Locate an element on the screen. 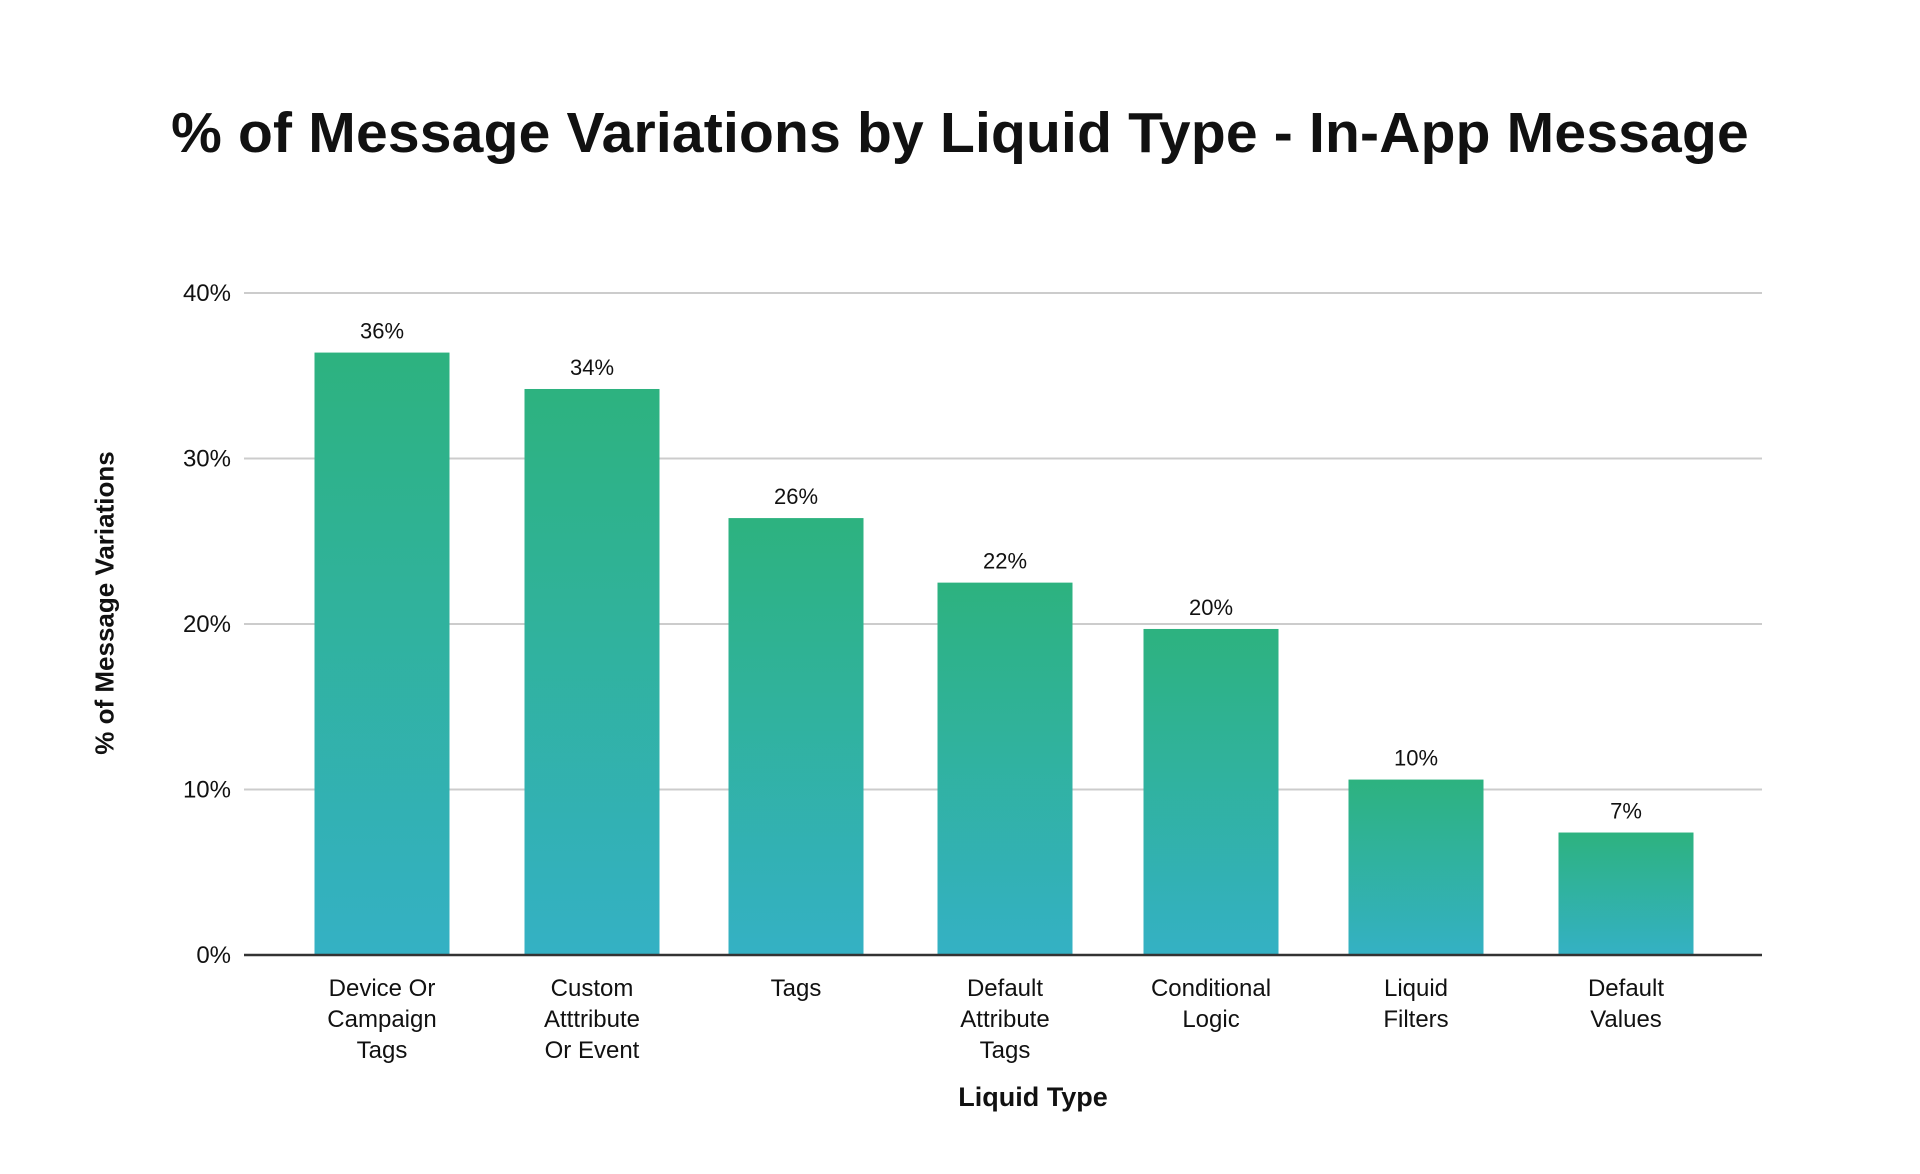 The image size is (1920, 1174). y-tick-label: 0% is located at coordinates (213, 955).